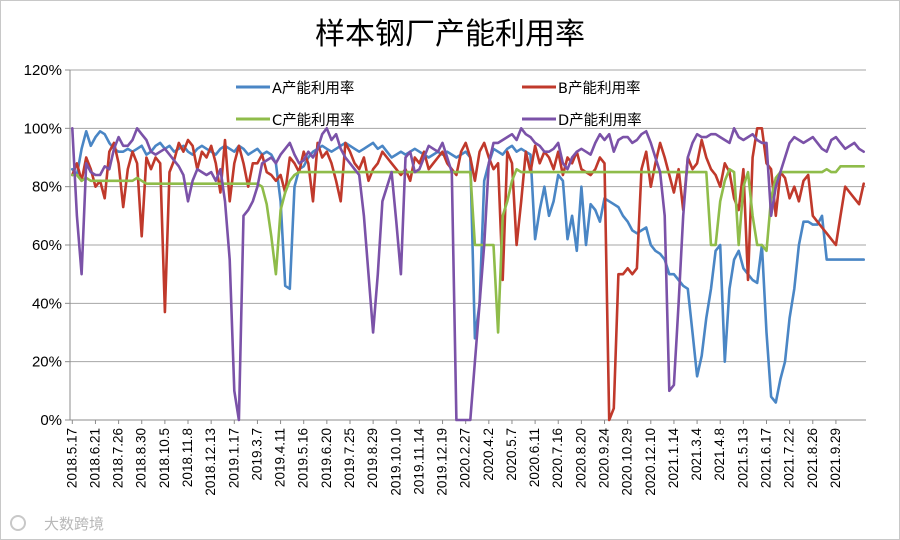 Image resolution: width=900 pixels, height=540 pixels. I want to click on legend-label-a: A产能利用率, so click(313, 88).